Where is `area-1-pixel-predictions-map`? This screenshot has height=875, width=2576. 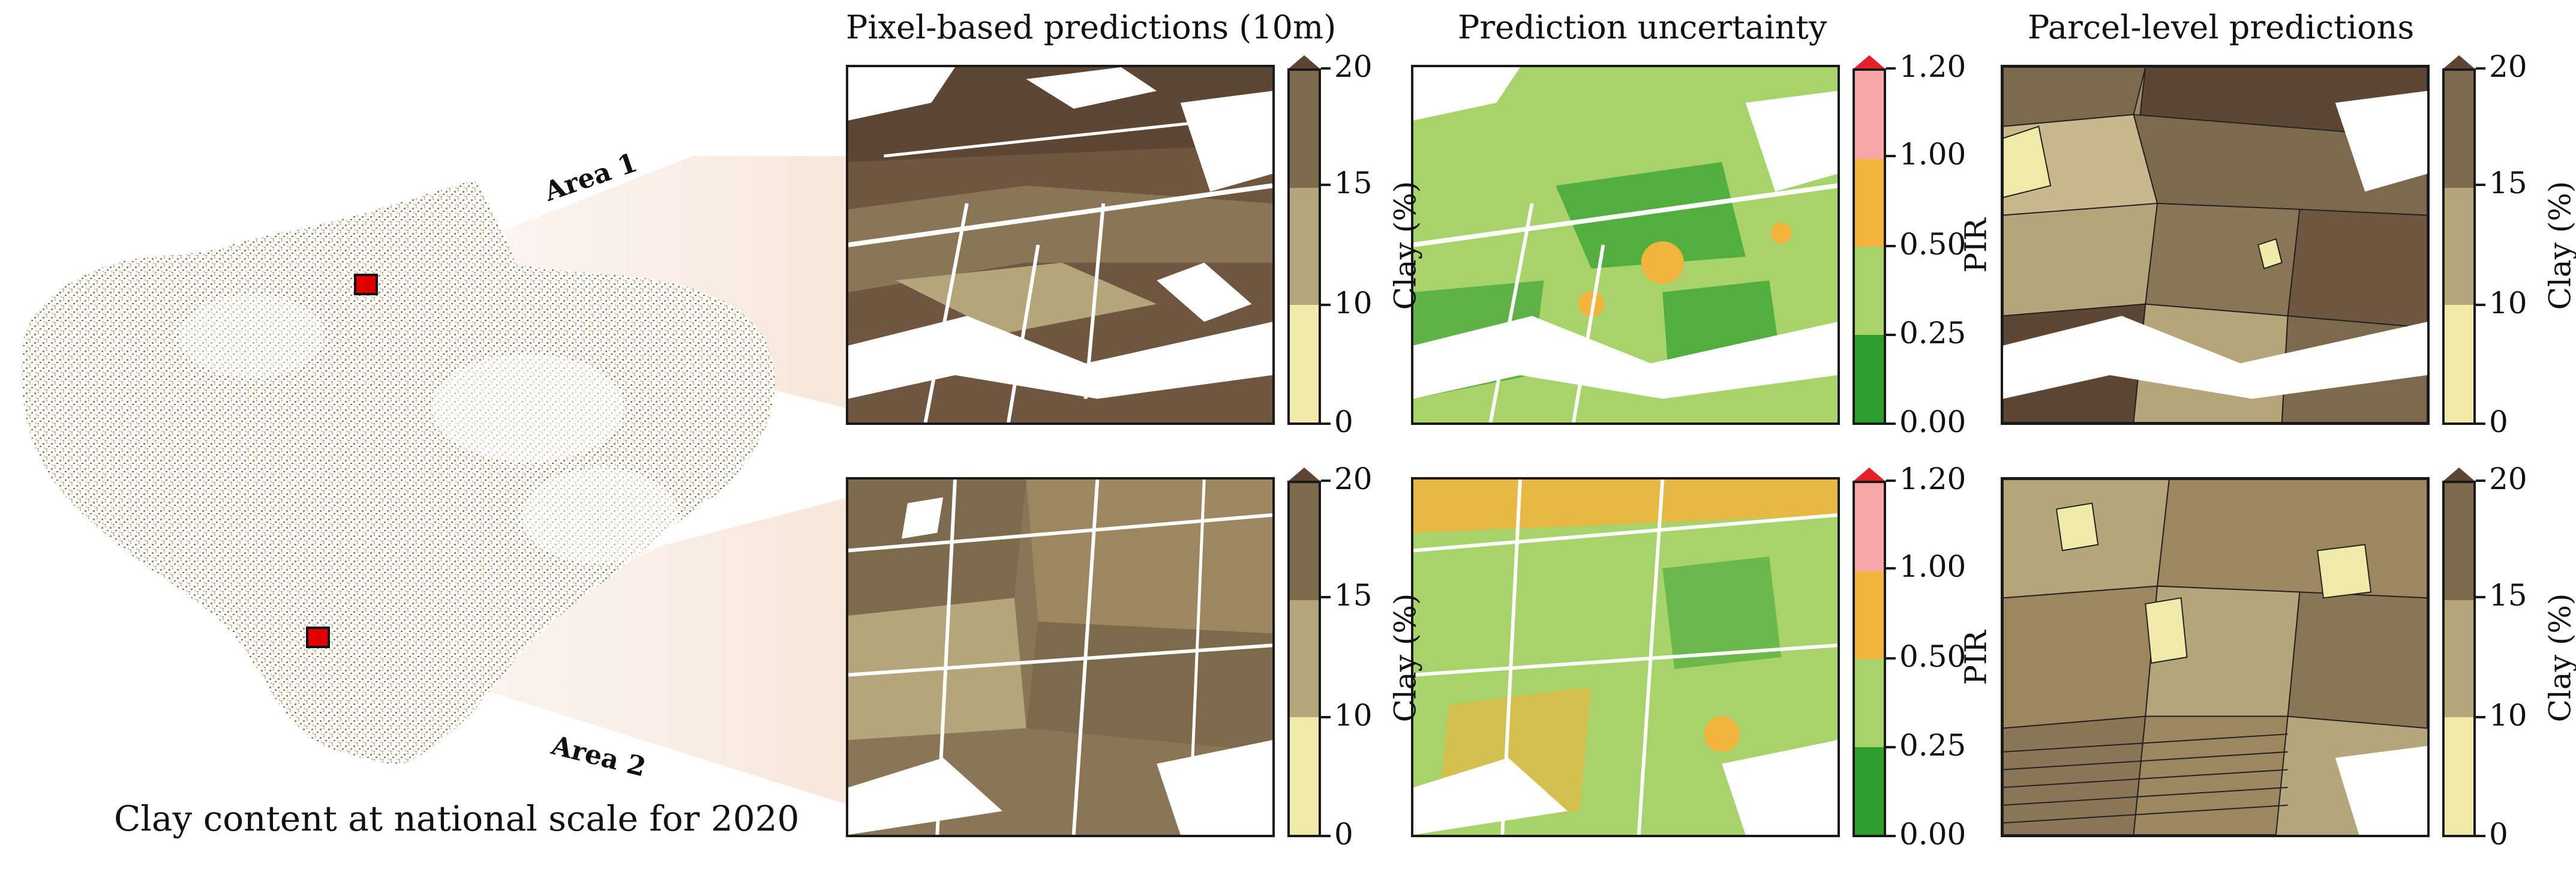 area-1-pixel-predictions-map is located at coordinates (1061, 245).